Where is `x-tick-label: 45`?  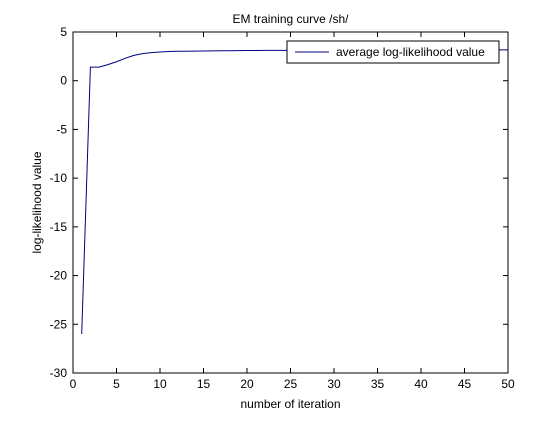
x-tick-label: 45 is located at coordinates (465, 384).